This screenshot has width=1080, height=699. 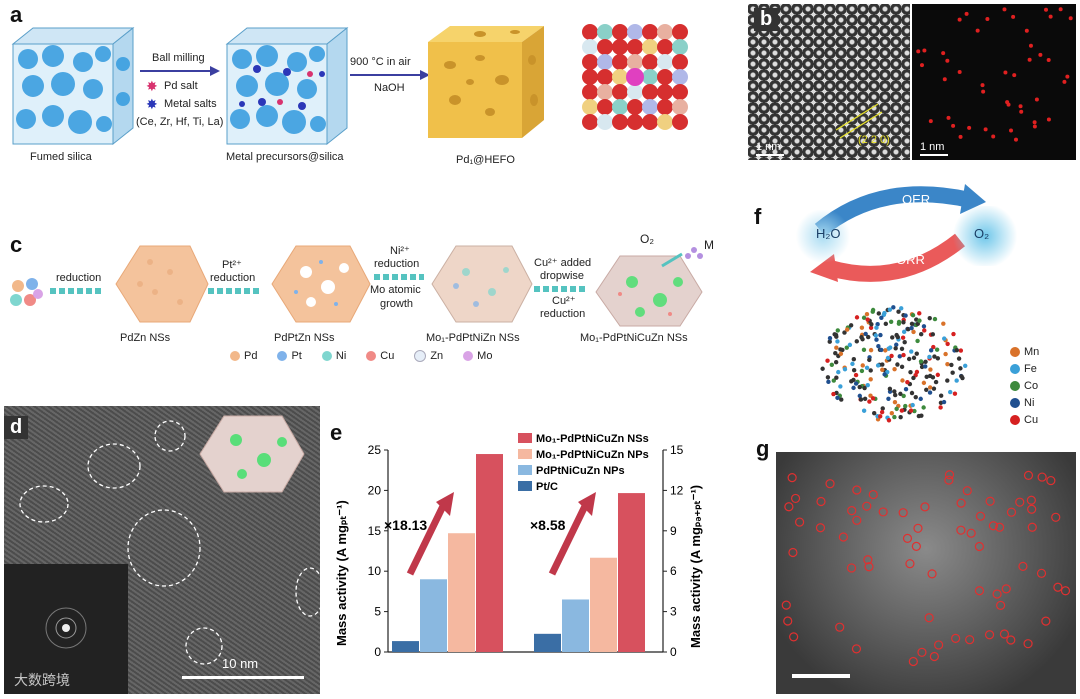 I want to click on legend-label: Mo₁-PdPtNiCuZn NSs, so click(x=592, y=439).